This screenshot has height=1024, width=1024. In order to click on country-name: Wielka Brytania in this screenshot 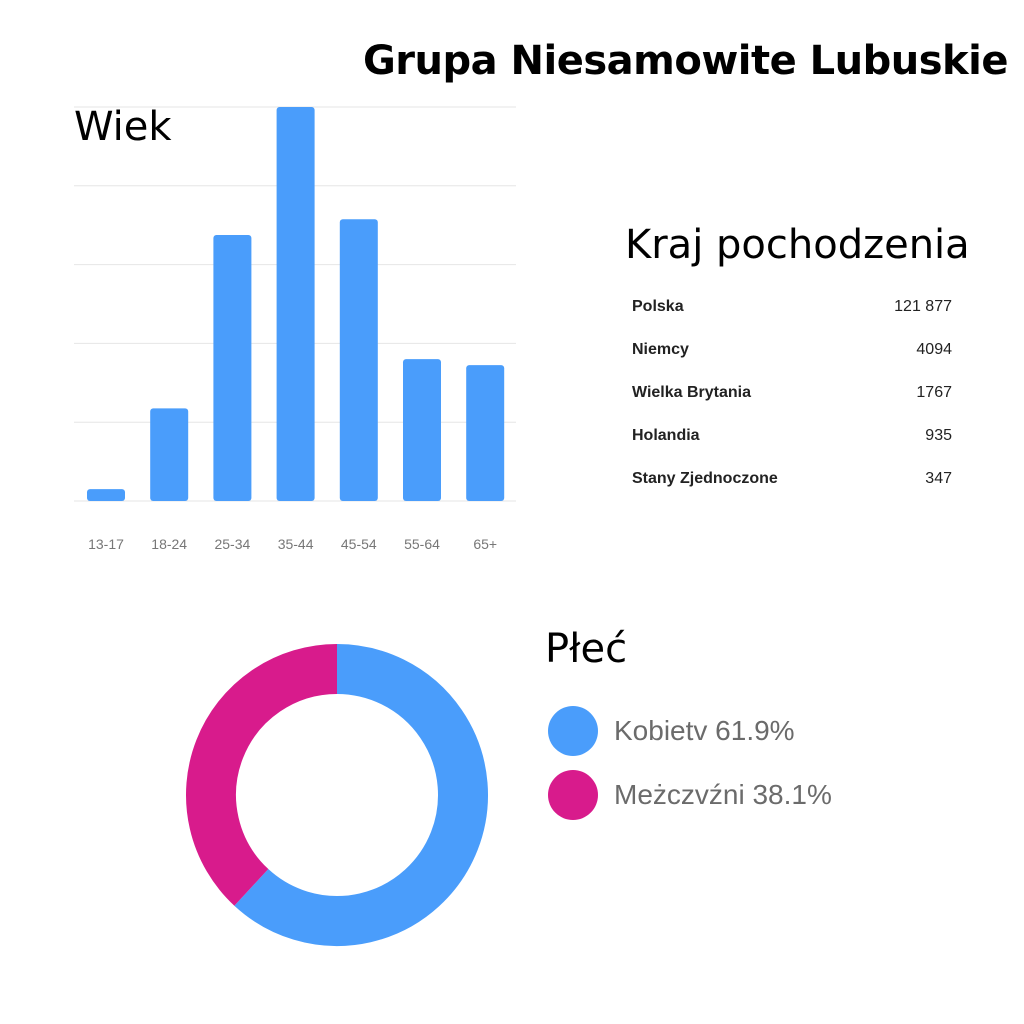, I will do `click(692, 392)`.